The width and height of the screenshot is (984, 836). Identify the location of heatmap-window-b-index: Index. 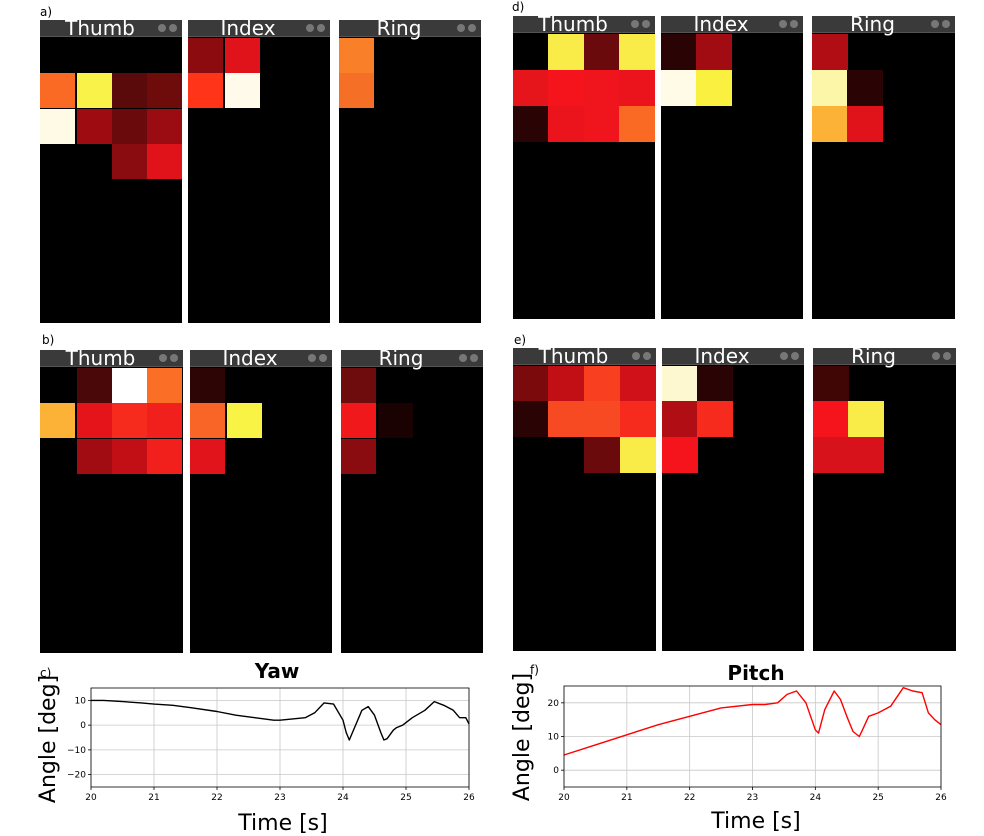
(261, 499).